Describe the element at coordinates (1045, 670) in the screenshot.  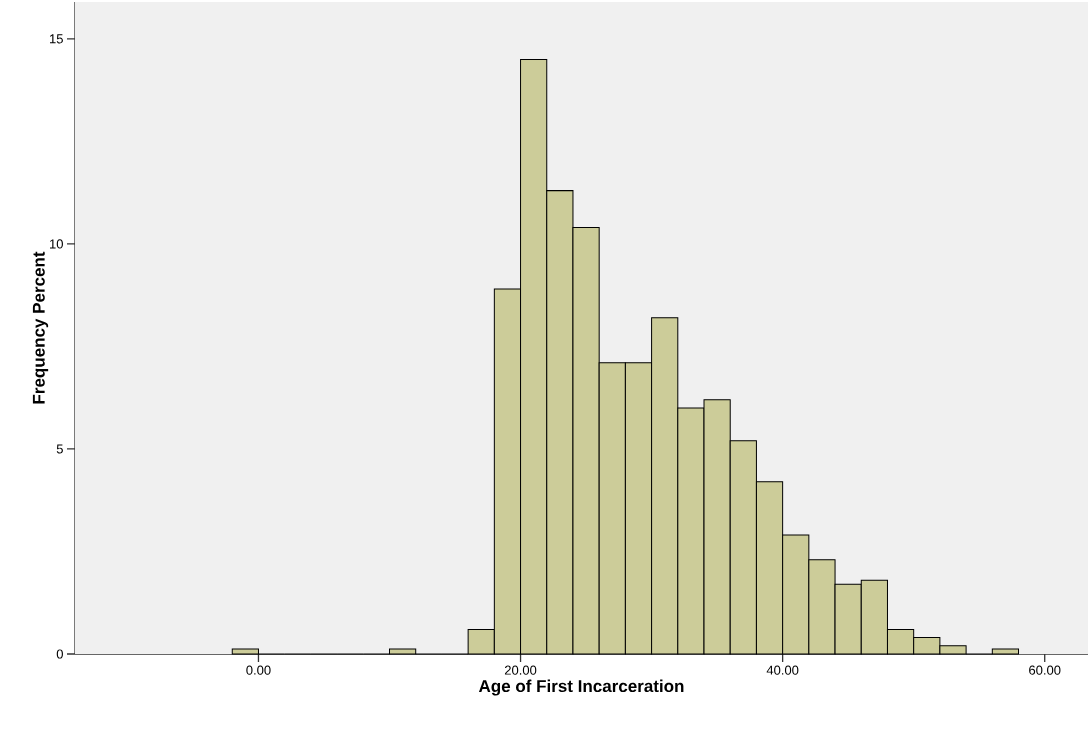
I see `x-tick-label: 60.00` at that location.